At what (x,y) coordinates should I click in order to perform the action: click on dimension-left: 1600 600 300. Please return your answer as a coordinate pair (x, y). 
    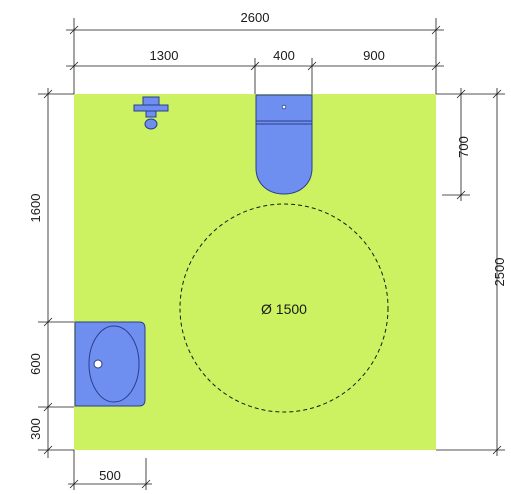
    Looking at the image, I should click on (51, 273).